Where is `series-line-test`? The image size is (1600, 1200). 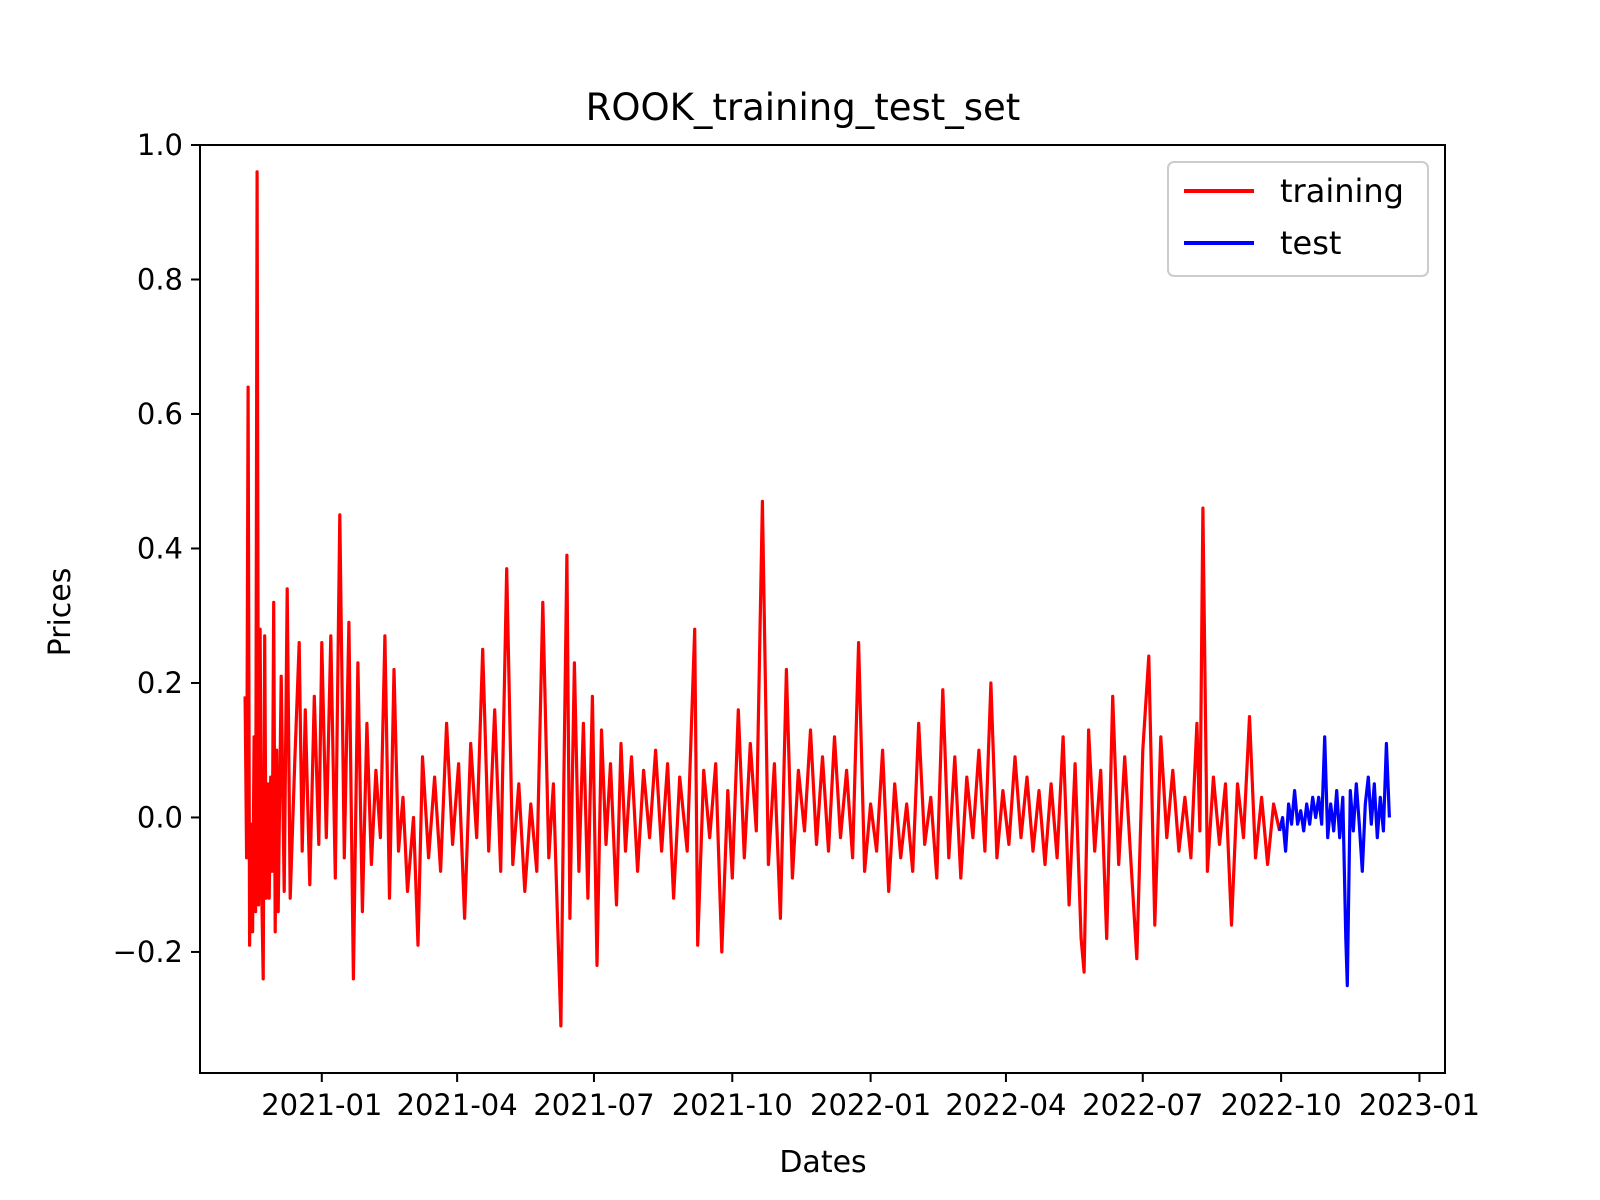
series-line-test is located at coordinates (1334, 861).